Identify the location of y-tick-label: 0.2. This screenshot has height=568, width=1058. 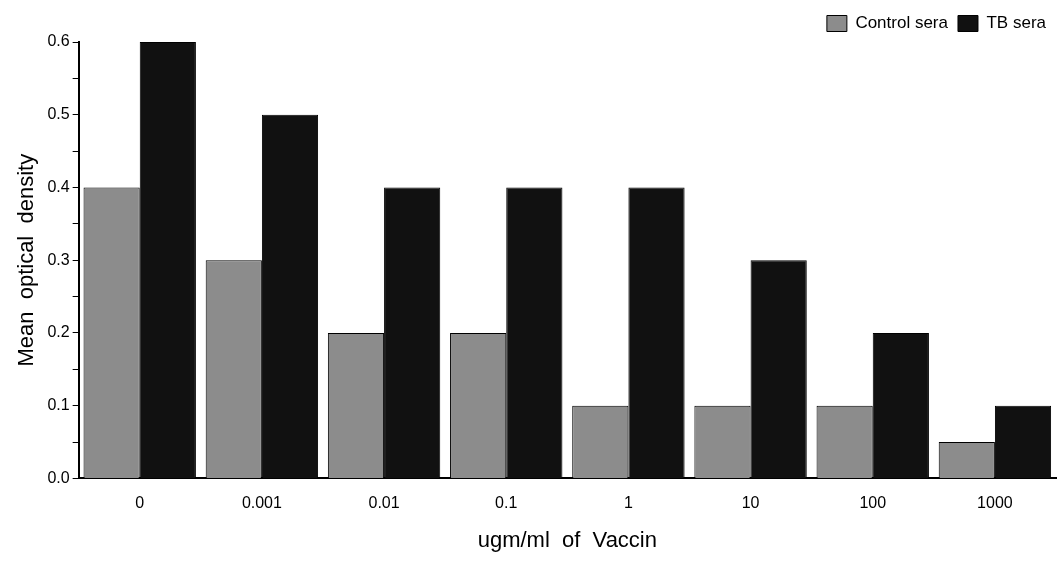
(58, 332).